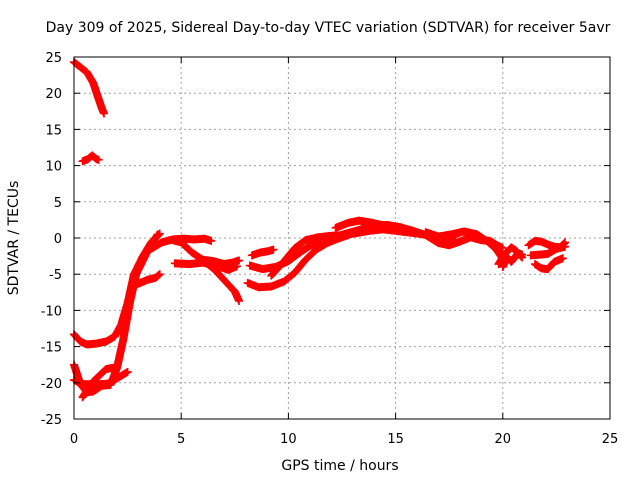  Describe the element at coordinates (89, 88) in the screenshot. I see `series-track-a` at that location.